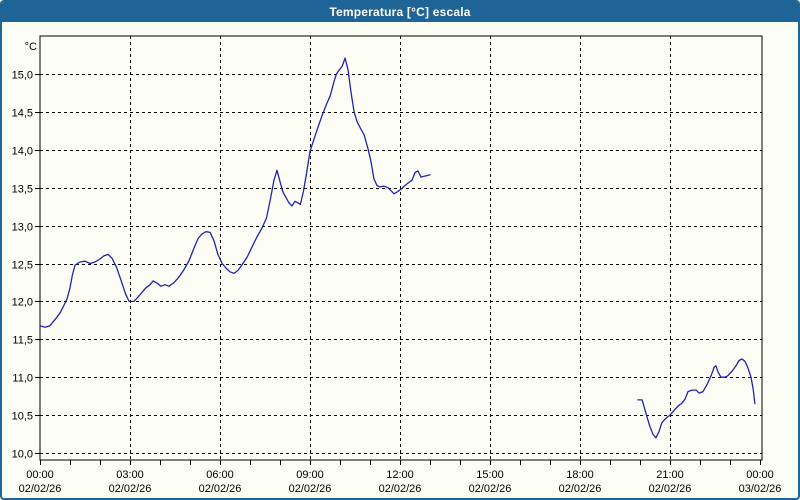 The width and height of the screenshot is (800, 500). What do you see at coordinates (22, 266) in the screenshot?
I see `y-tick-label: 12,5` at bounding box center [22, 266].